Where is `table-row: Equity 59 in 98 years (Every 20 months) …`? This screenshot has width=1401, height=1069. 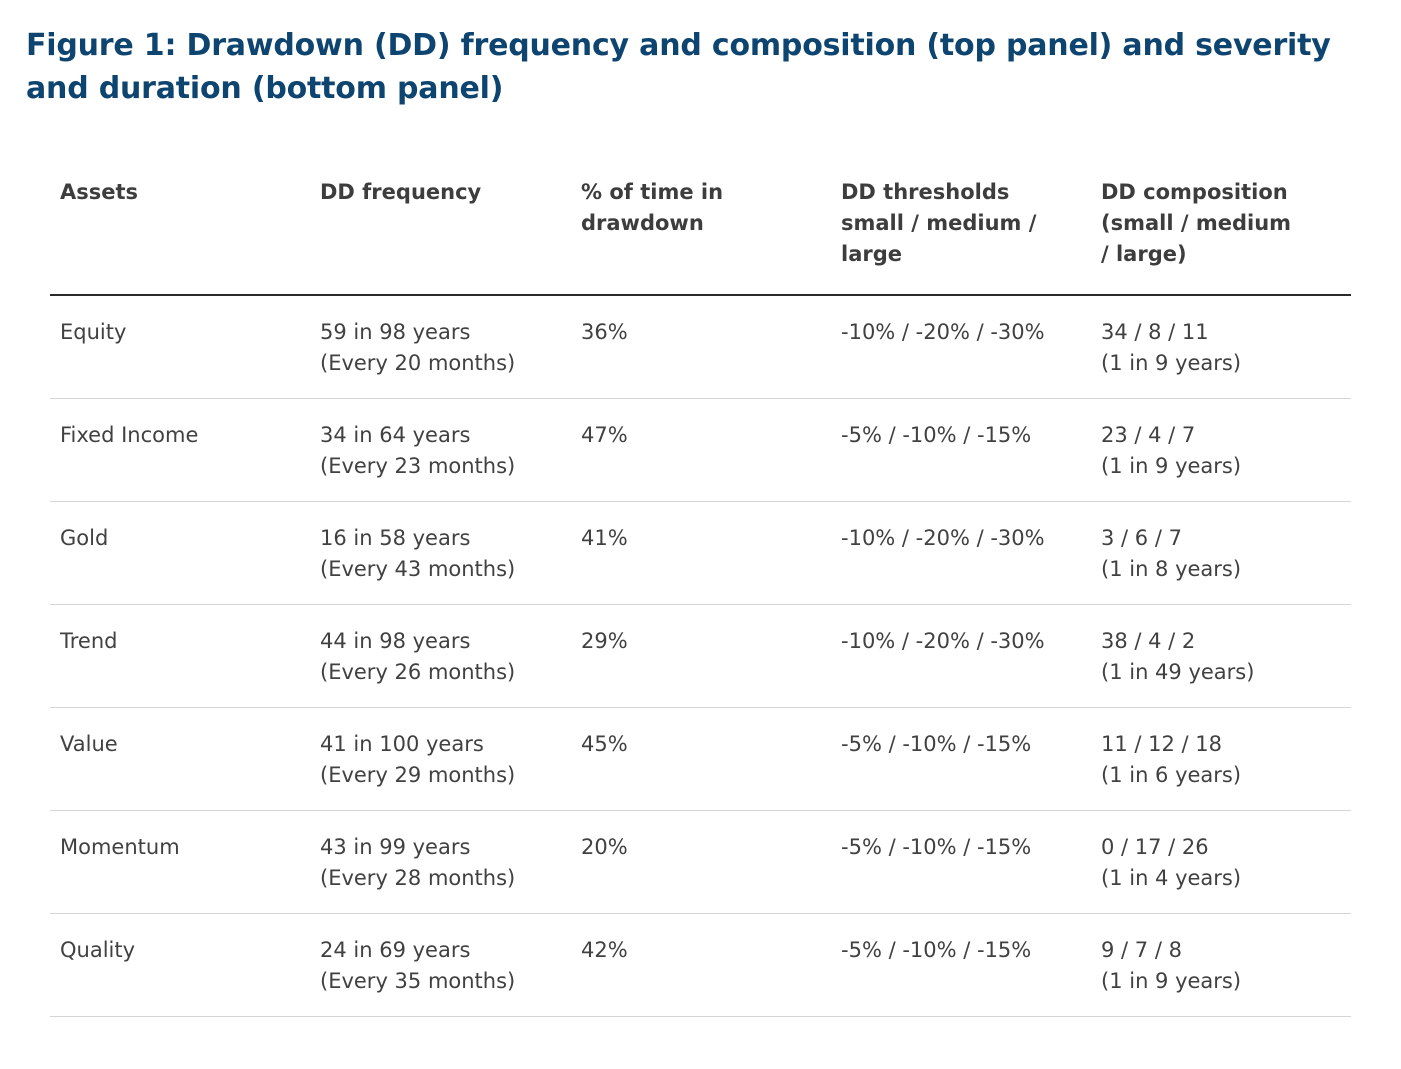 table-row: Equity 59 in 98 years (Every 20 months) … is located at coordinates (700, 347).